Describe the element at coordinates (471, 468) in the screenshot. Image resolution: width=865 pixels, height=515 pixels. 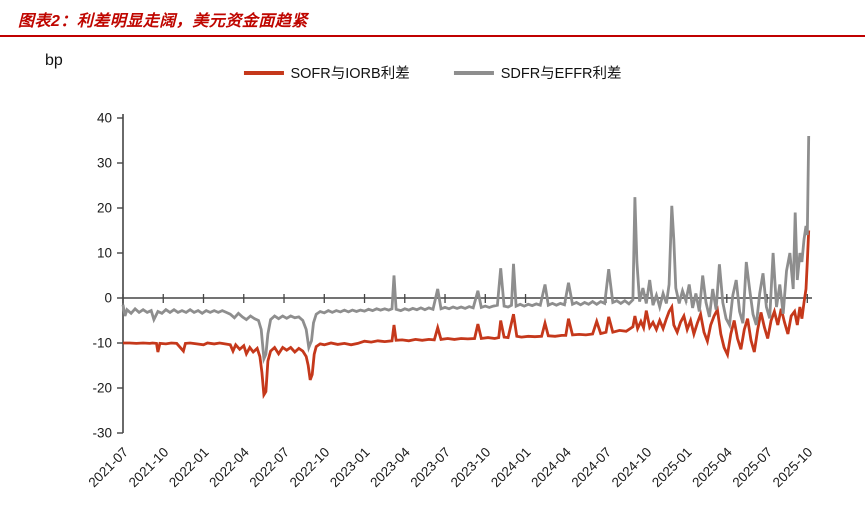
I see `x-axis-tick-label: 2023-10` at that location.